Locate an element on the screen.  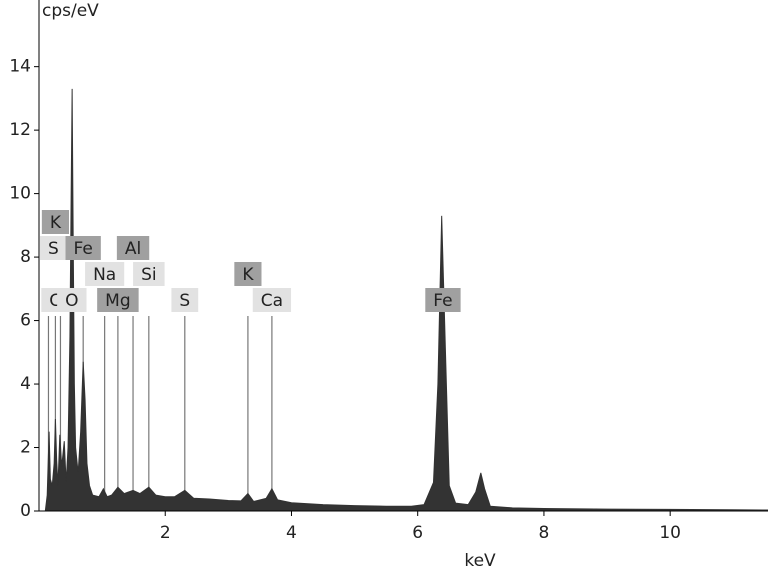
y-tick-label: 12 is located at coordinates (20, 130).